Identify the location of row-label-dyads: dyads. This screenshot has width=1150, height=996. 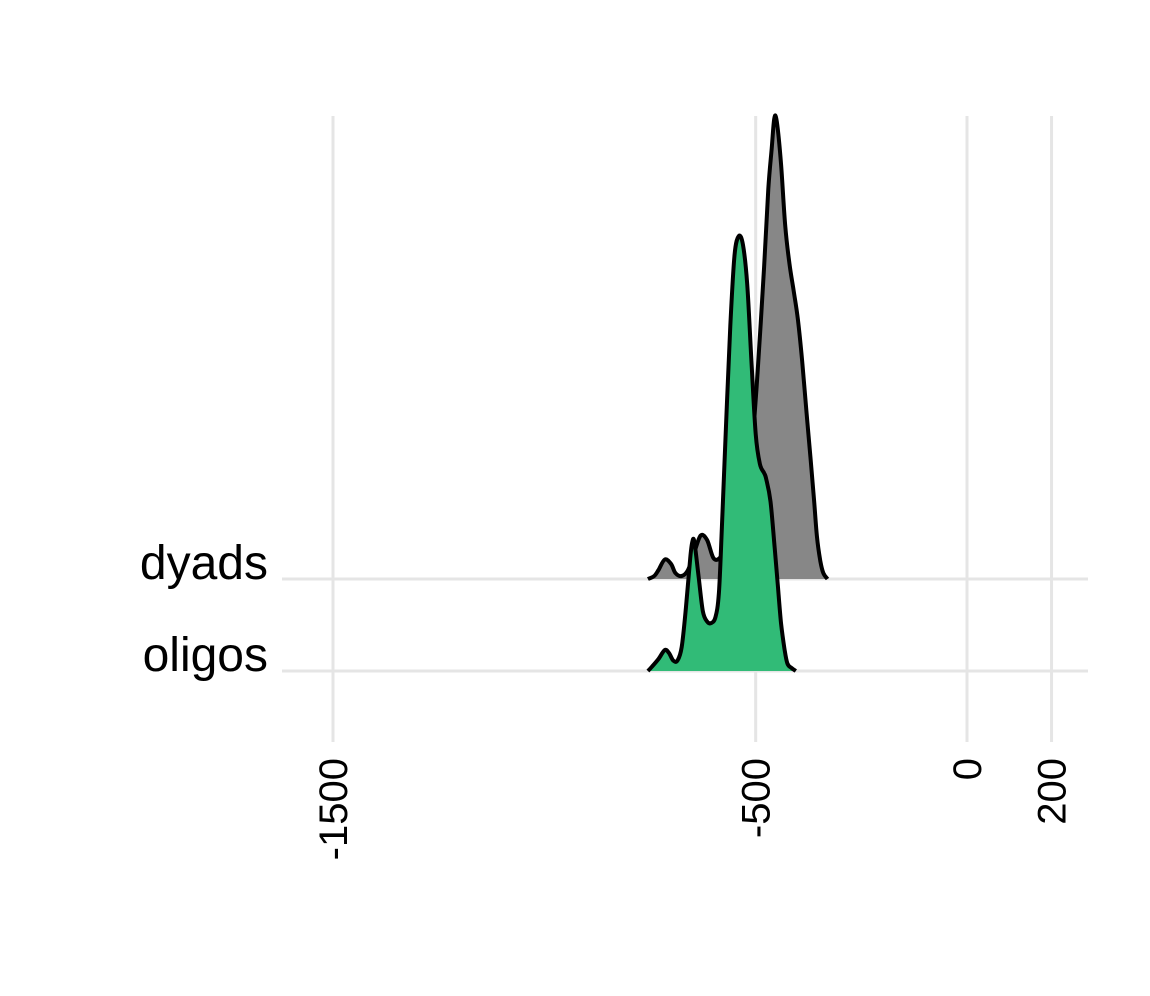
(204, 563).